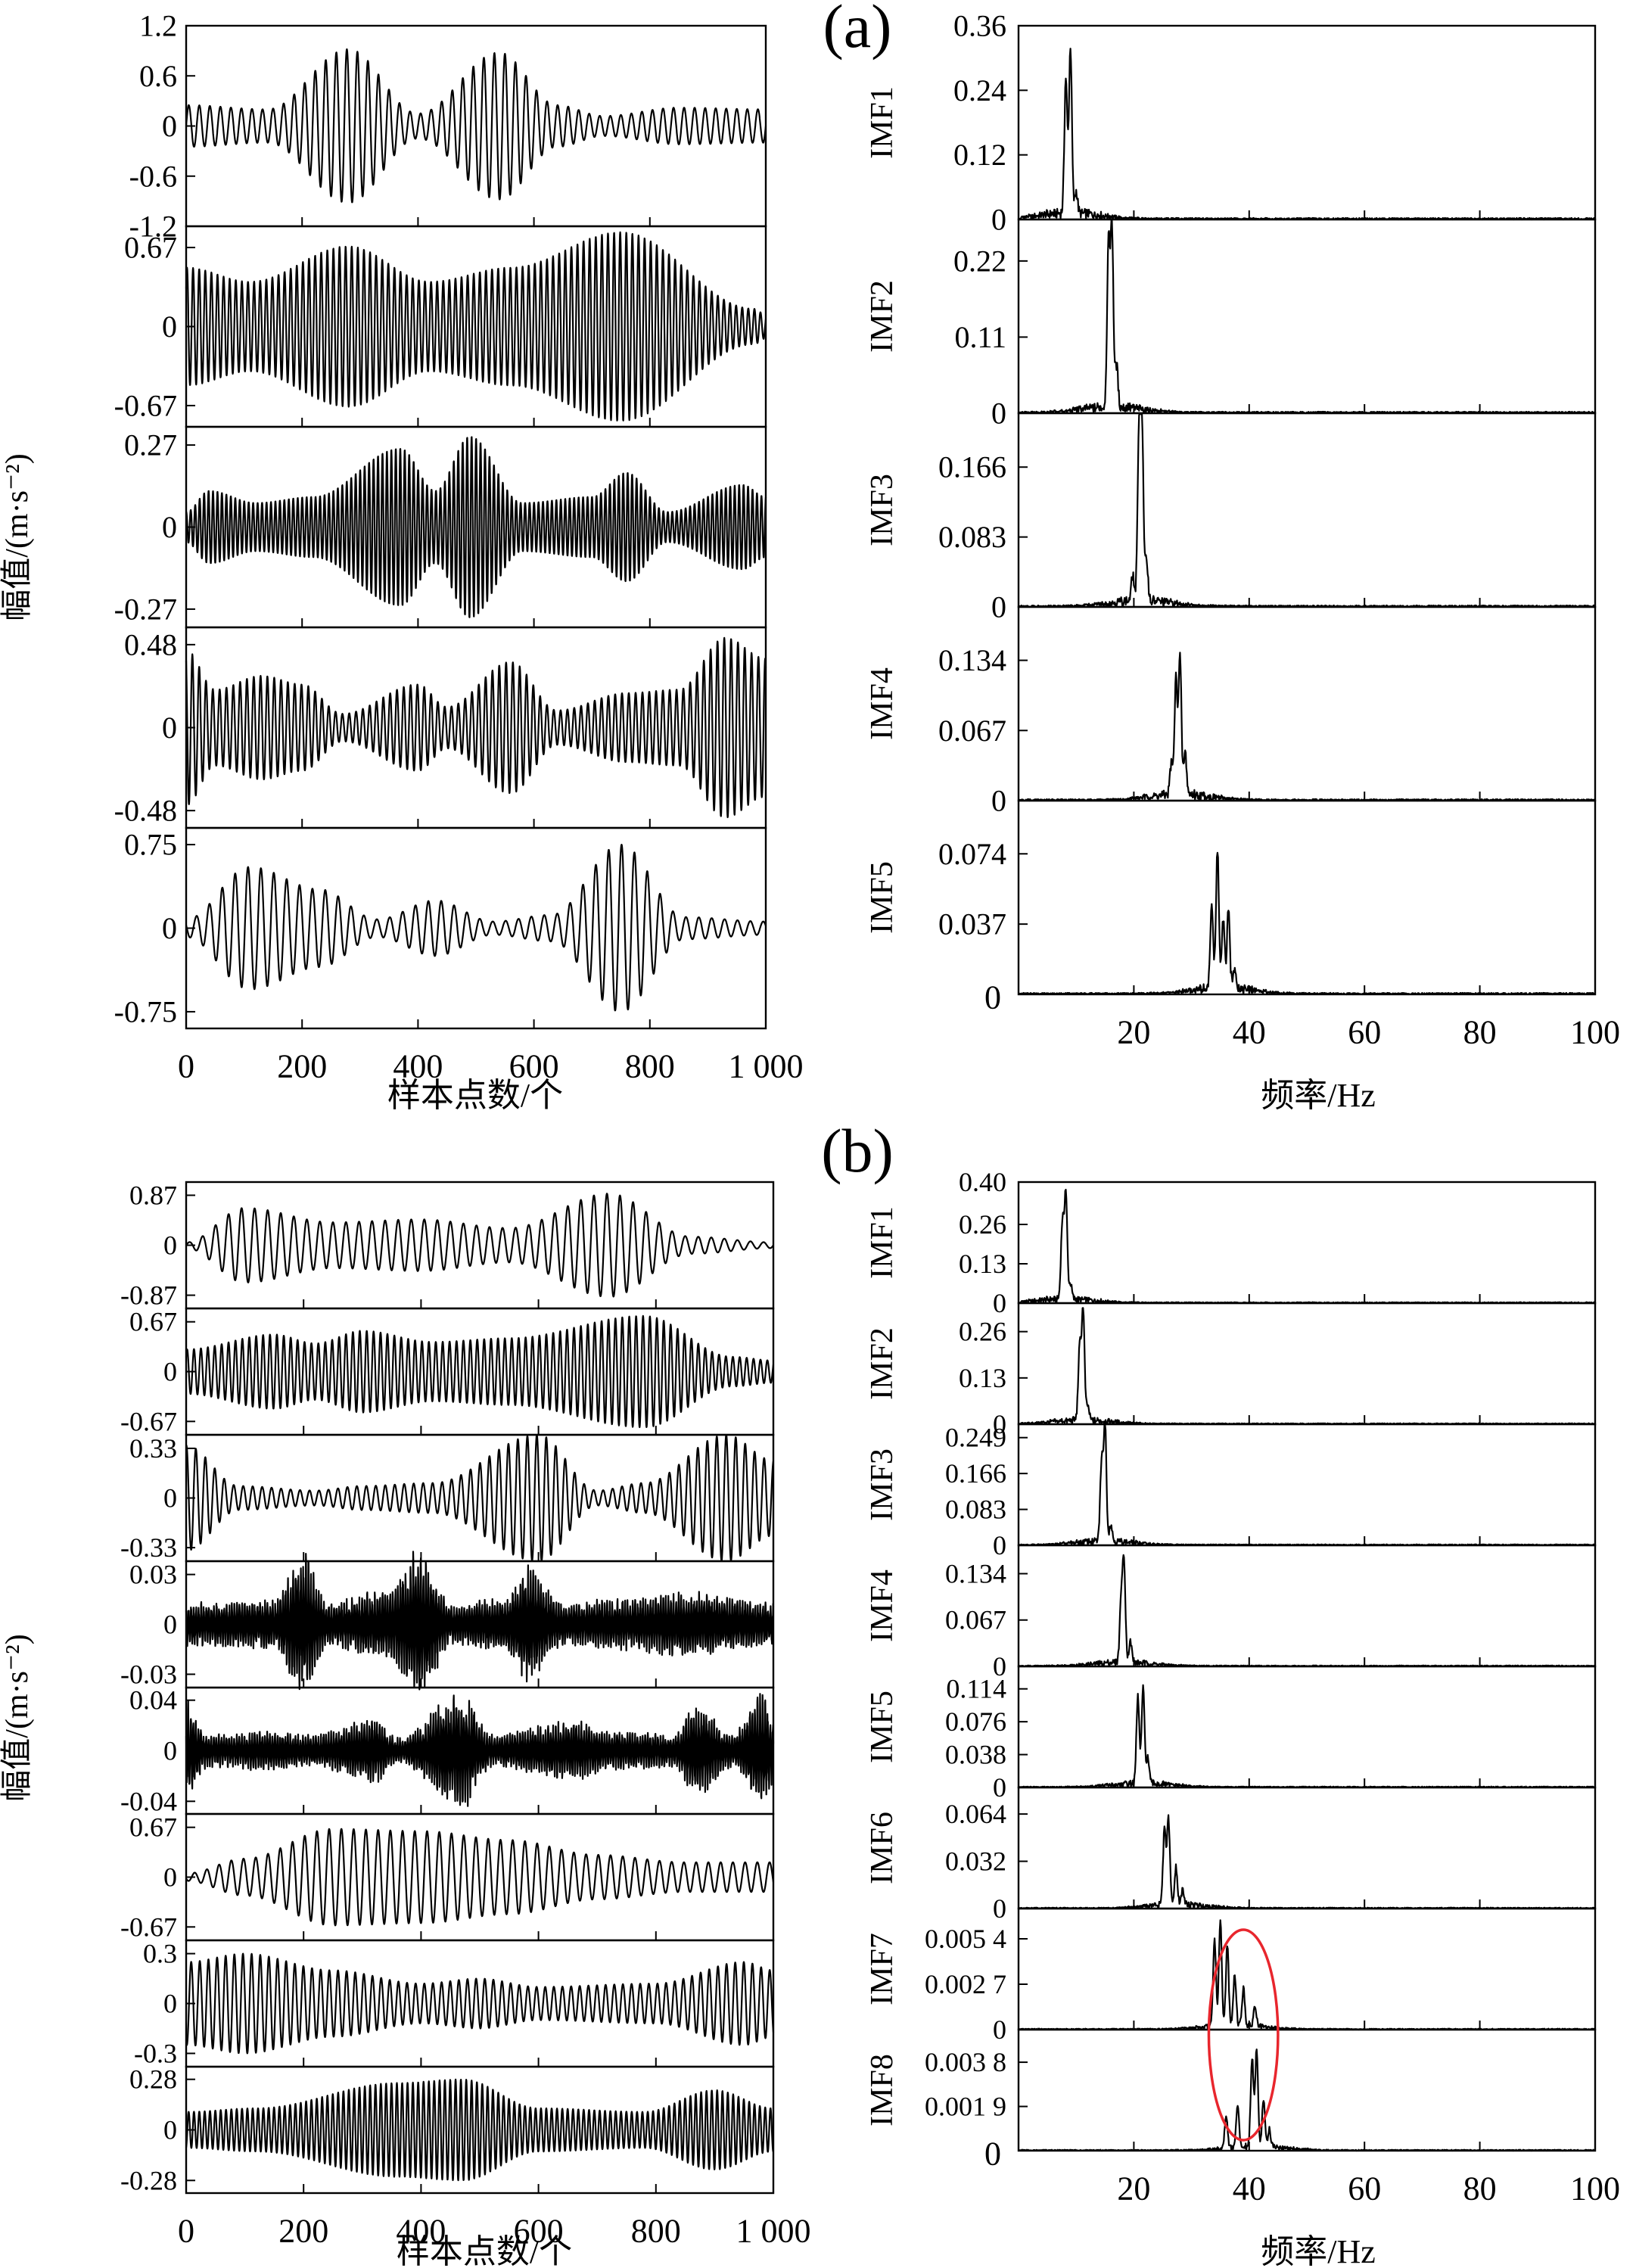 The image size is (1636, 2268). What do you see at coordinates (980, 90) in the screenshot?
I see `spectrum-IMF1-ytick-label: 0.24` at bounding box center [980, 90].